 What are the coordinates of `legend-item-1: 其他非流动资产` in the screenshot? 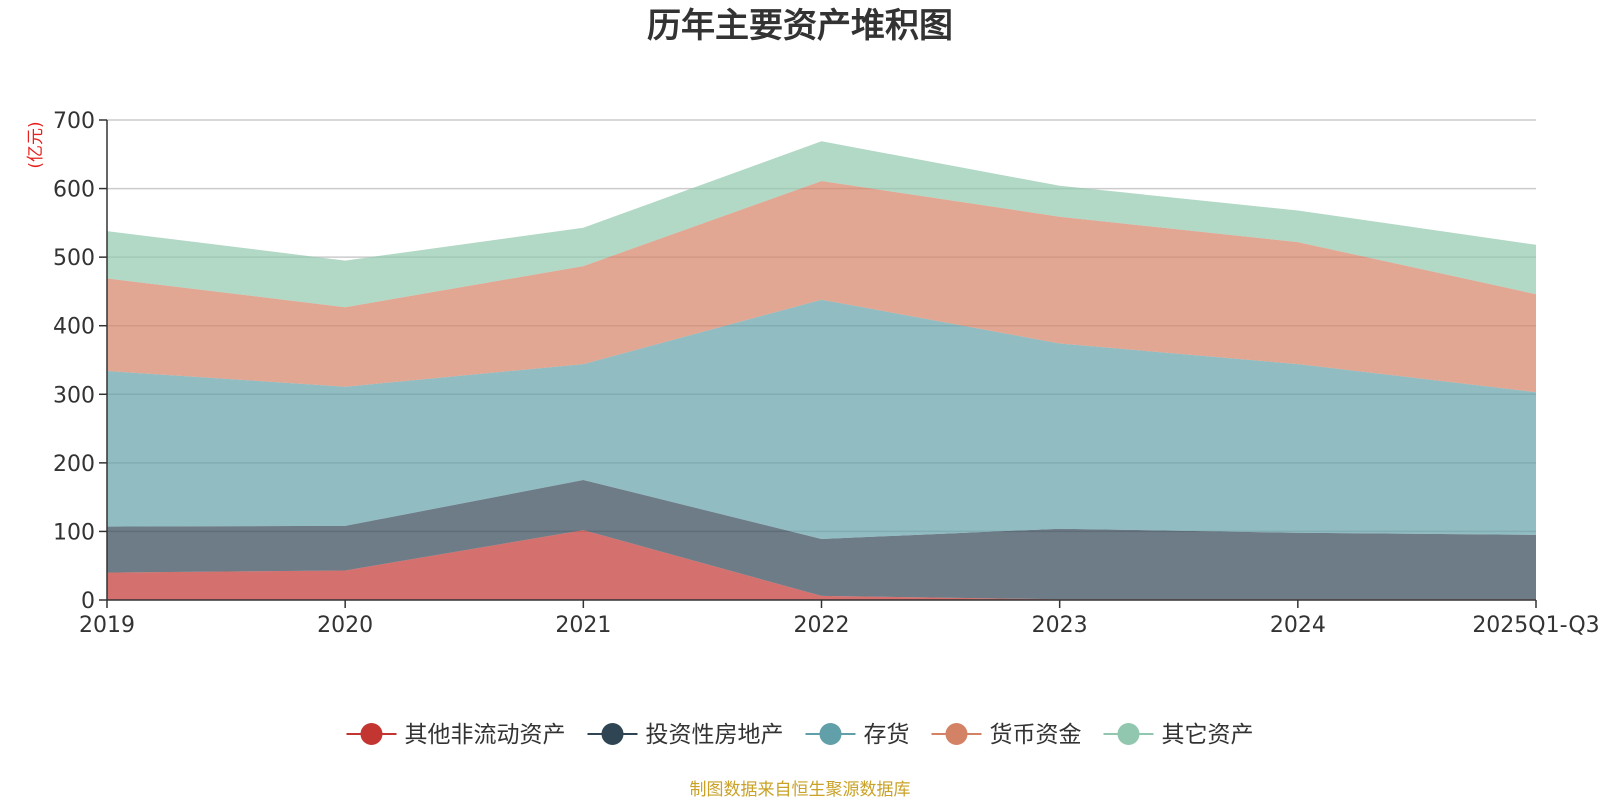 It's located at (456, 735).